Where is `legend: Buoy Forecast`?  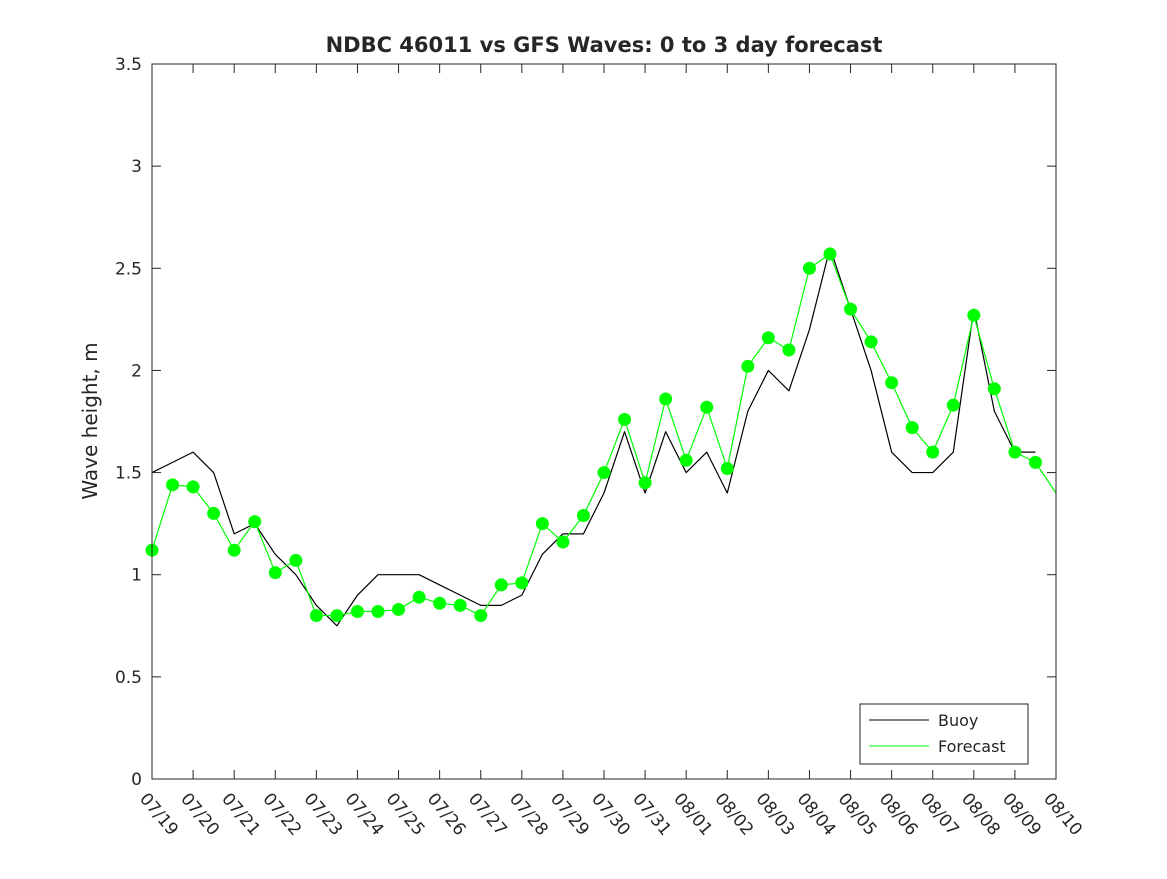 legend: Buoy Forecast is located at coordinates (944, 734).